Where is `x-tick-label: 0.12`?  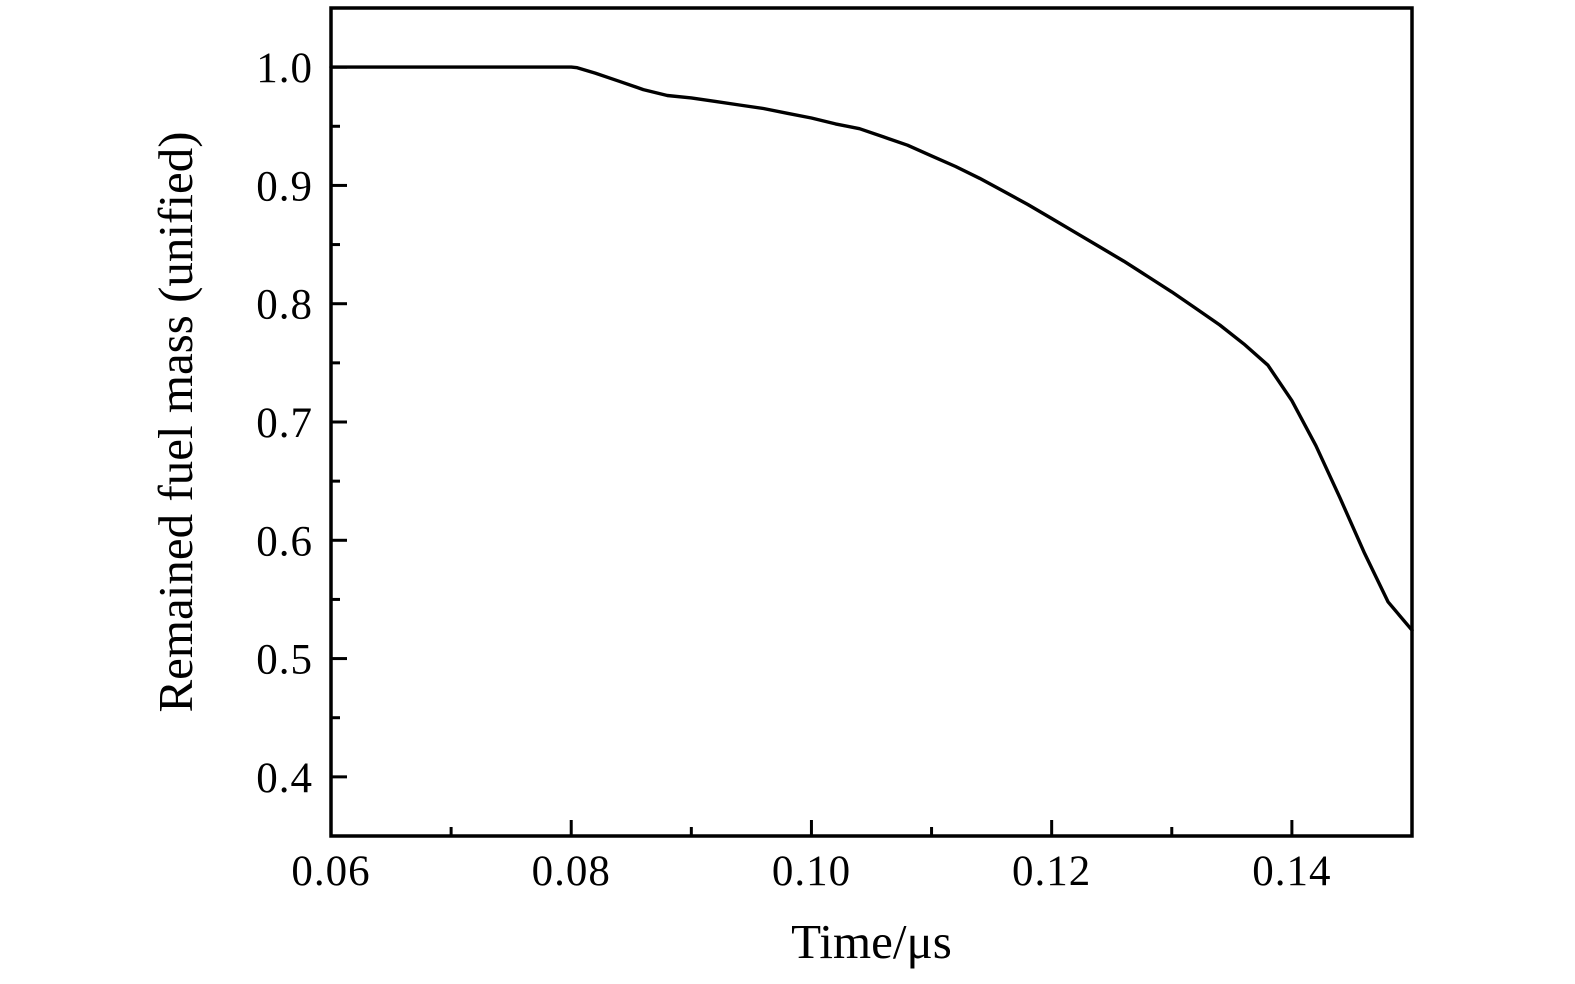
x-tick-label: 0.12 is located at coordinates (1051, 871).